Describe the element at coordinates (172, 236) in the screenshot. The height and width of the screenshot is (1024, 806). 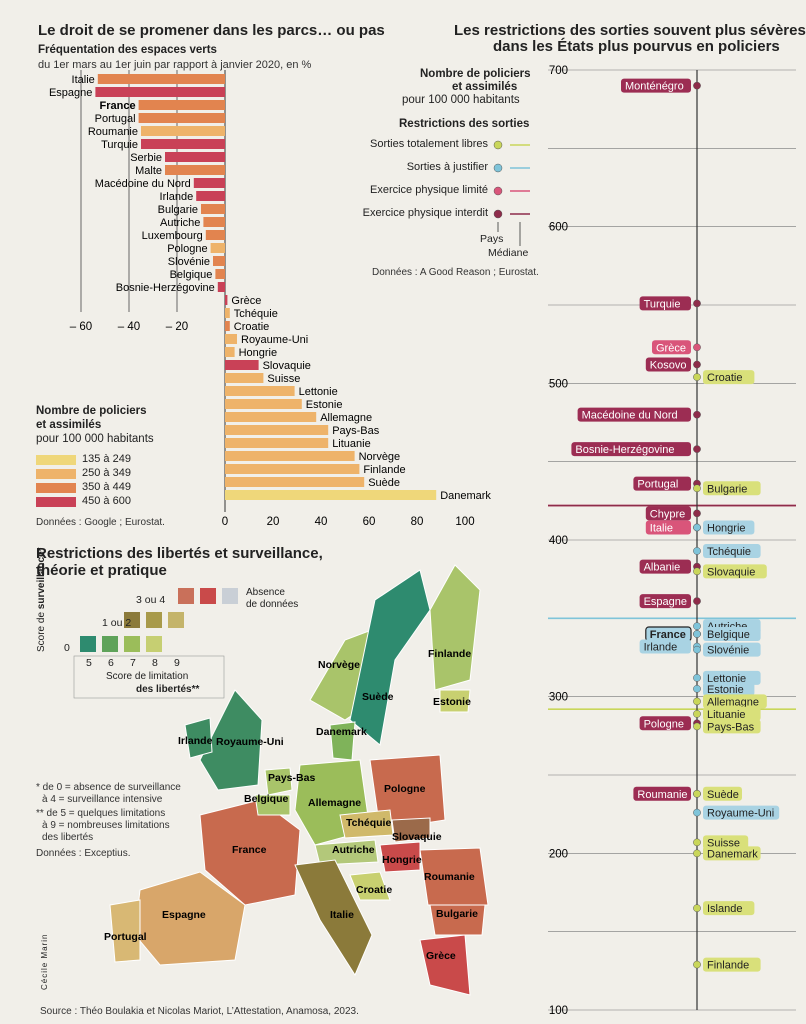
I see `bar-label: Luxembourg` at that location.